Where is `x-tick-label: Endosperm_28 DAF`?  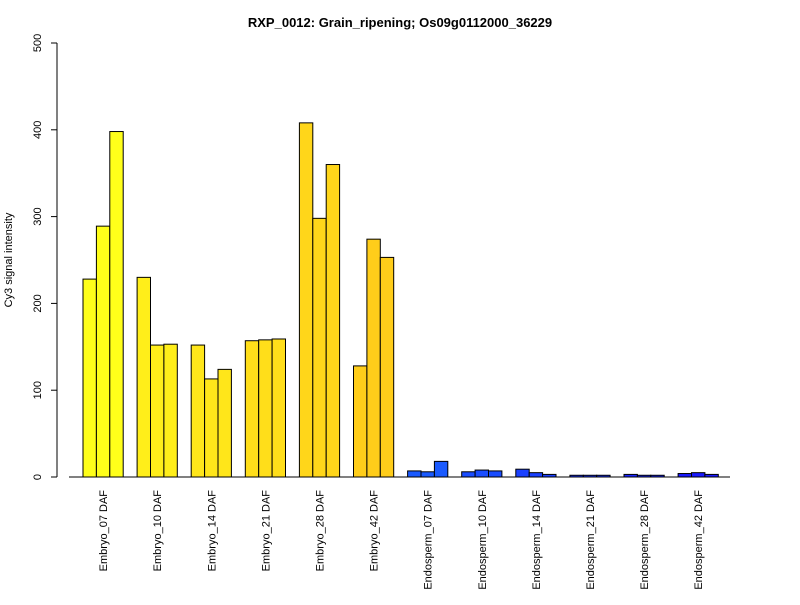 x-tick-label: Endosperm_28 DAF is located at coordinates (645, 540).